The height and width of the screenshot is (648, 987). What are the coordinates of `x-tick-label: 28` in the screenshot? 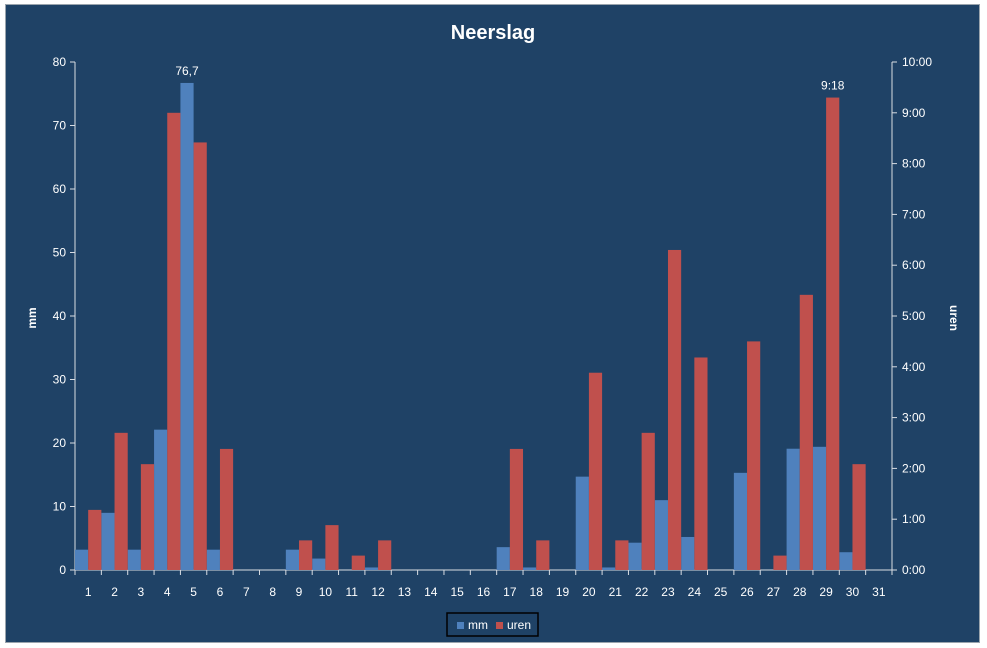 It's located at (800, 592).